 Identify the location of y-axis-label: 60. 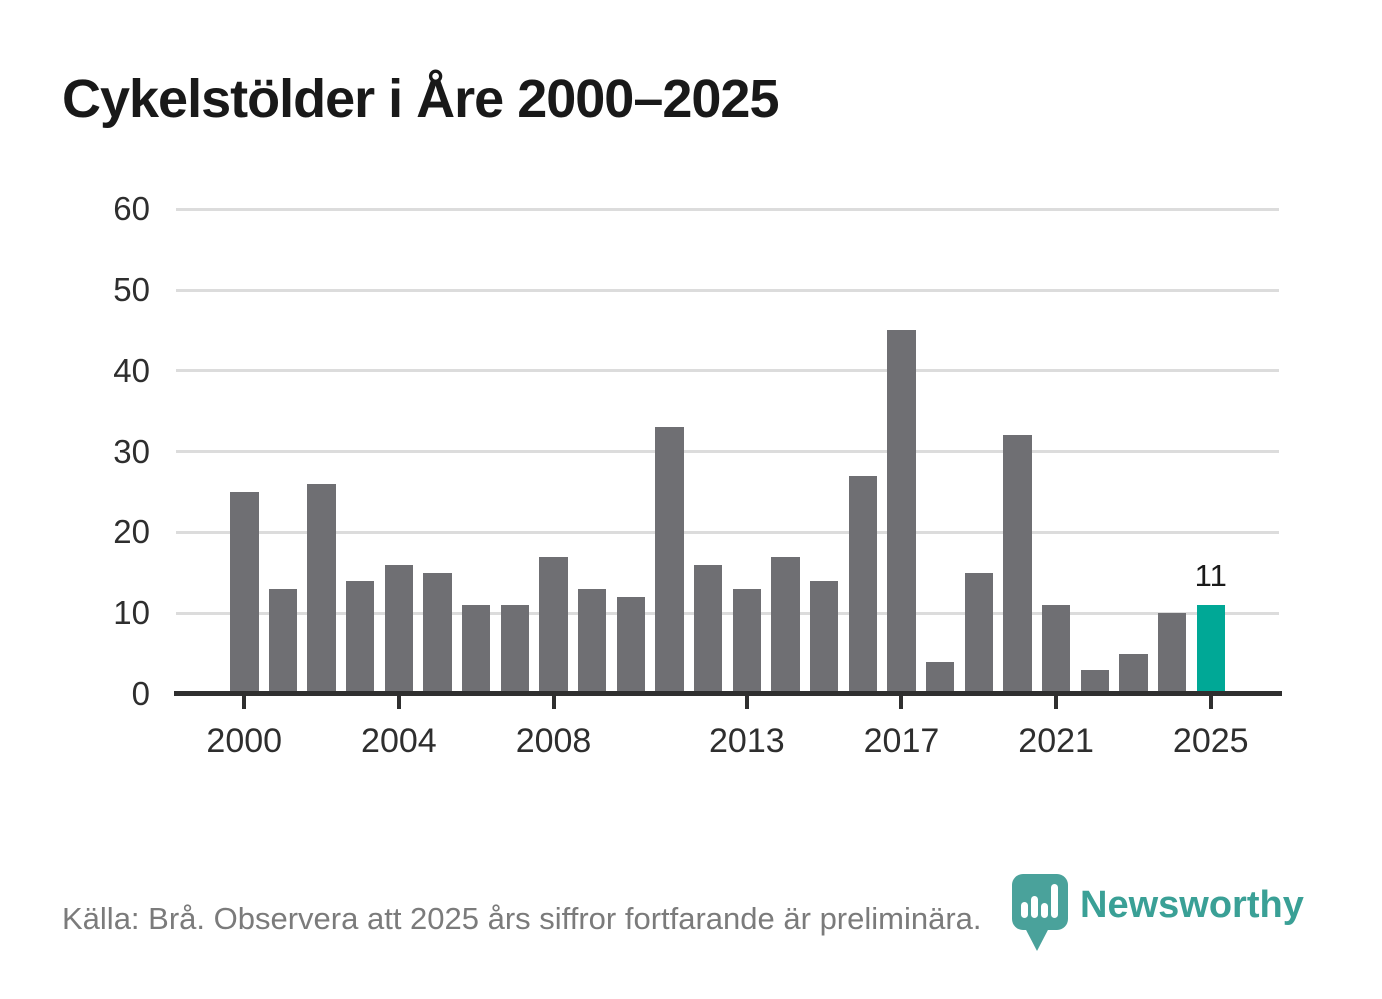
(131, 209).